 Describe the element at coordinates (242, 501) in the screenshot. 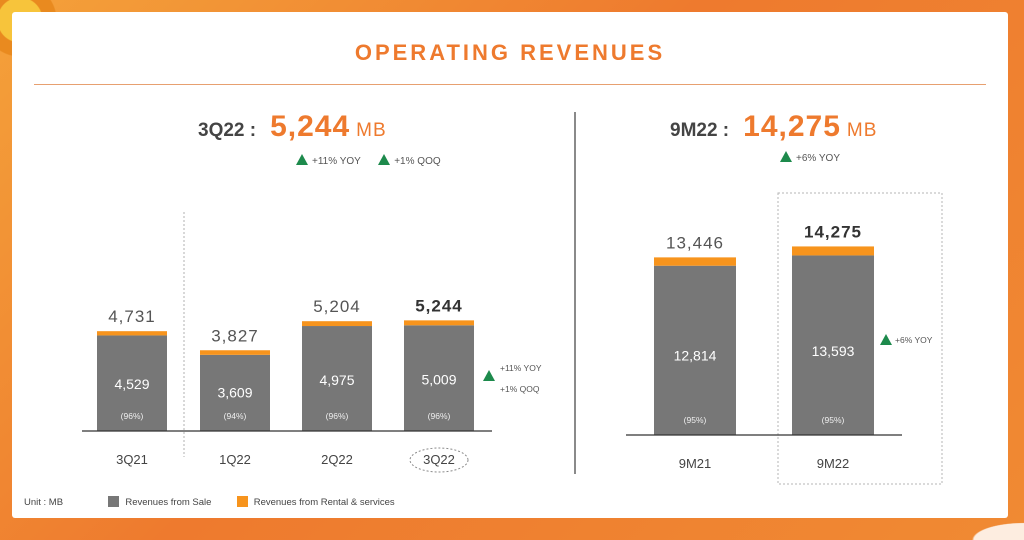

I see `legend-swatch-rental` at that location.